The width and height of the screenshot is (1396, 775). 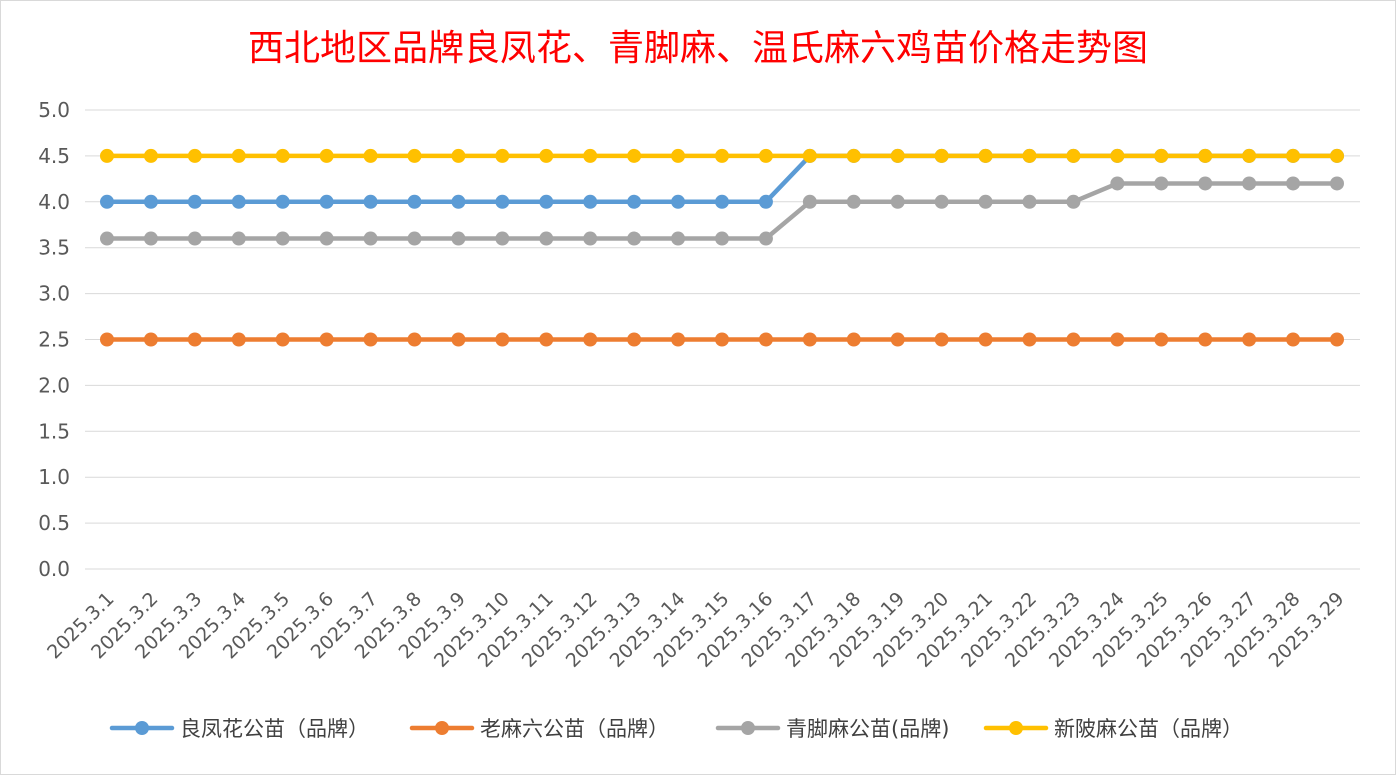 What do you see at coordinates (54, 156) in the screenshot?
I see `y-tick-label: 4.5` at bounding box center [54, 156].